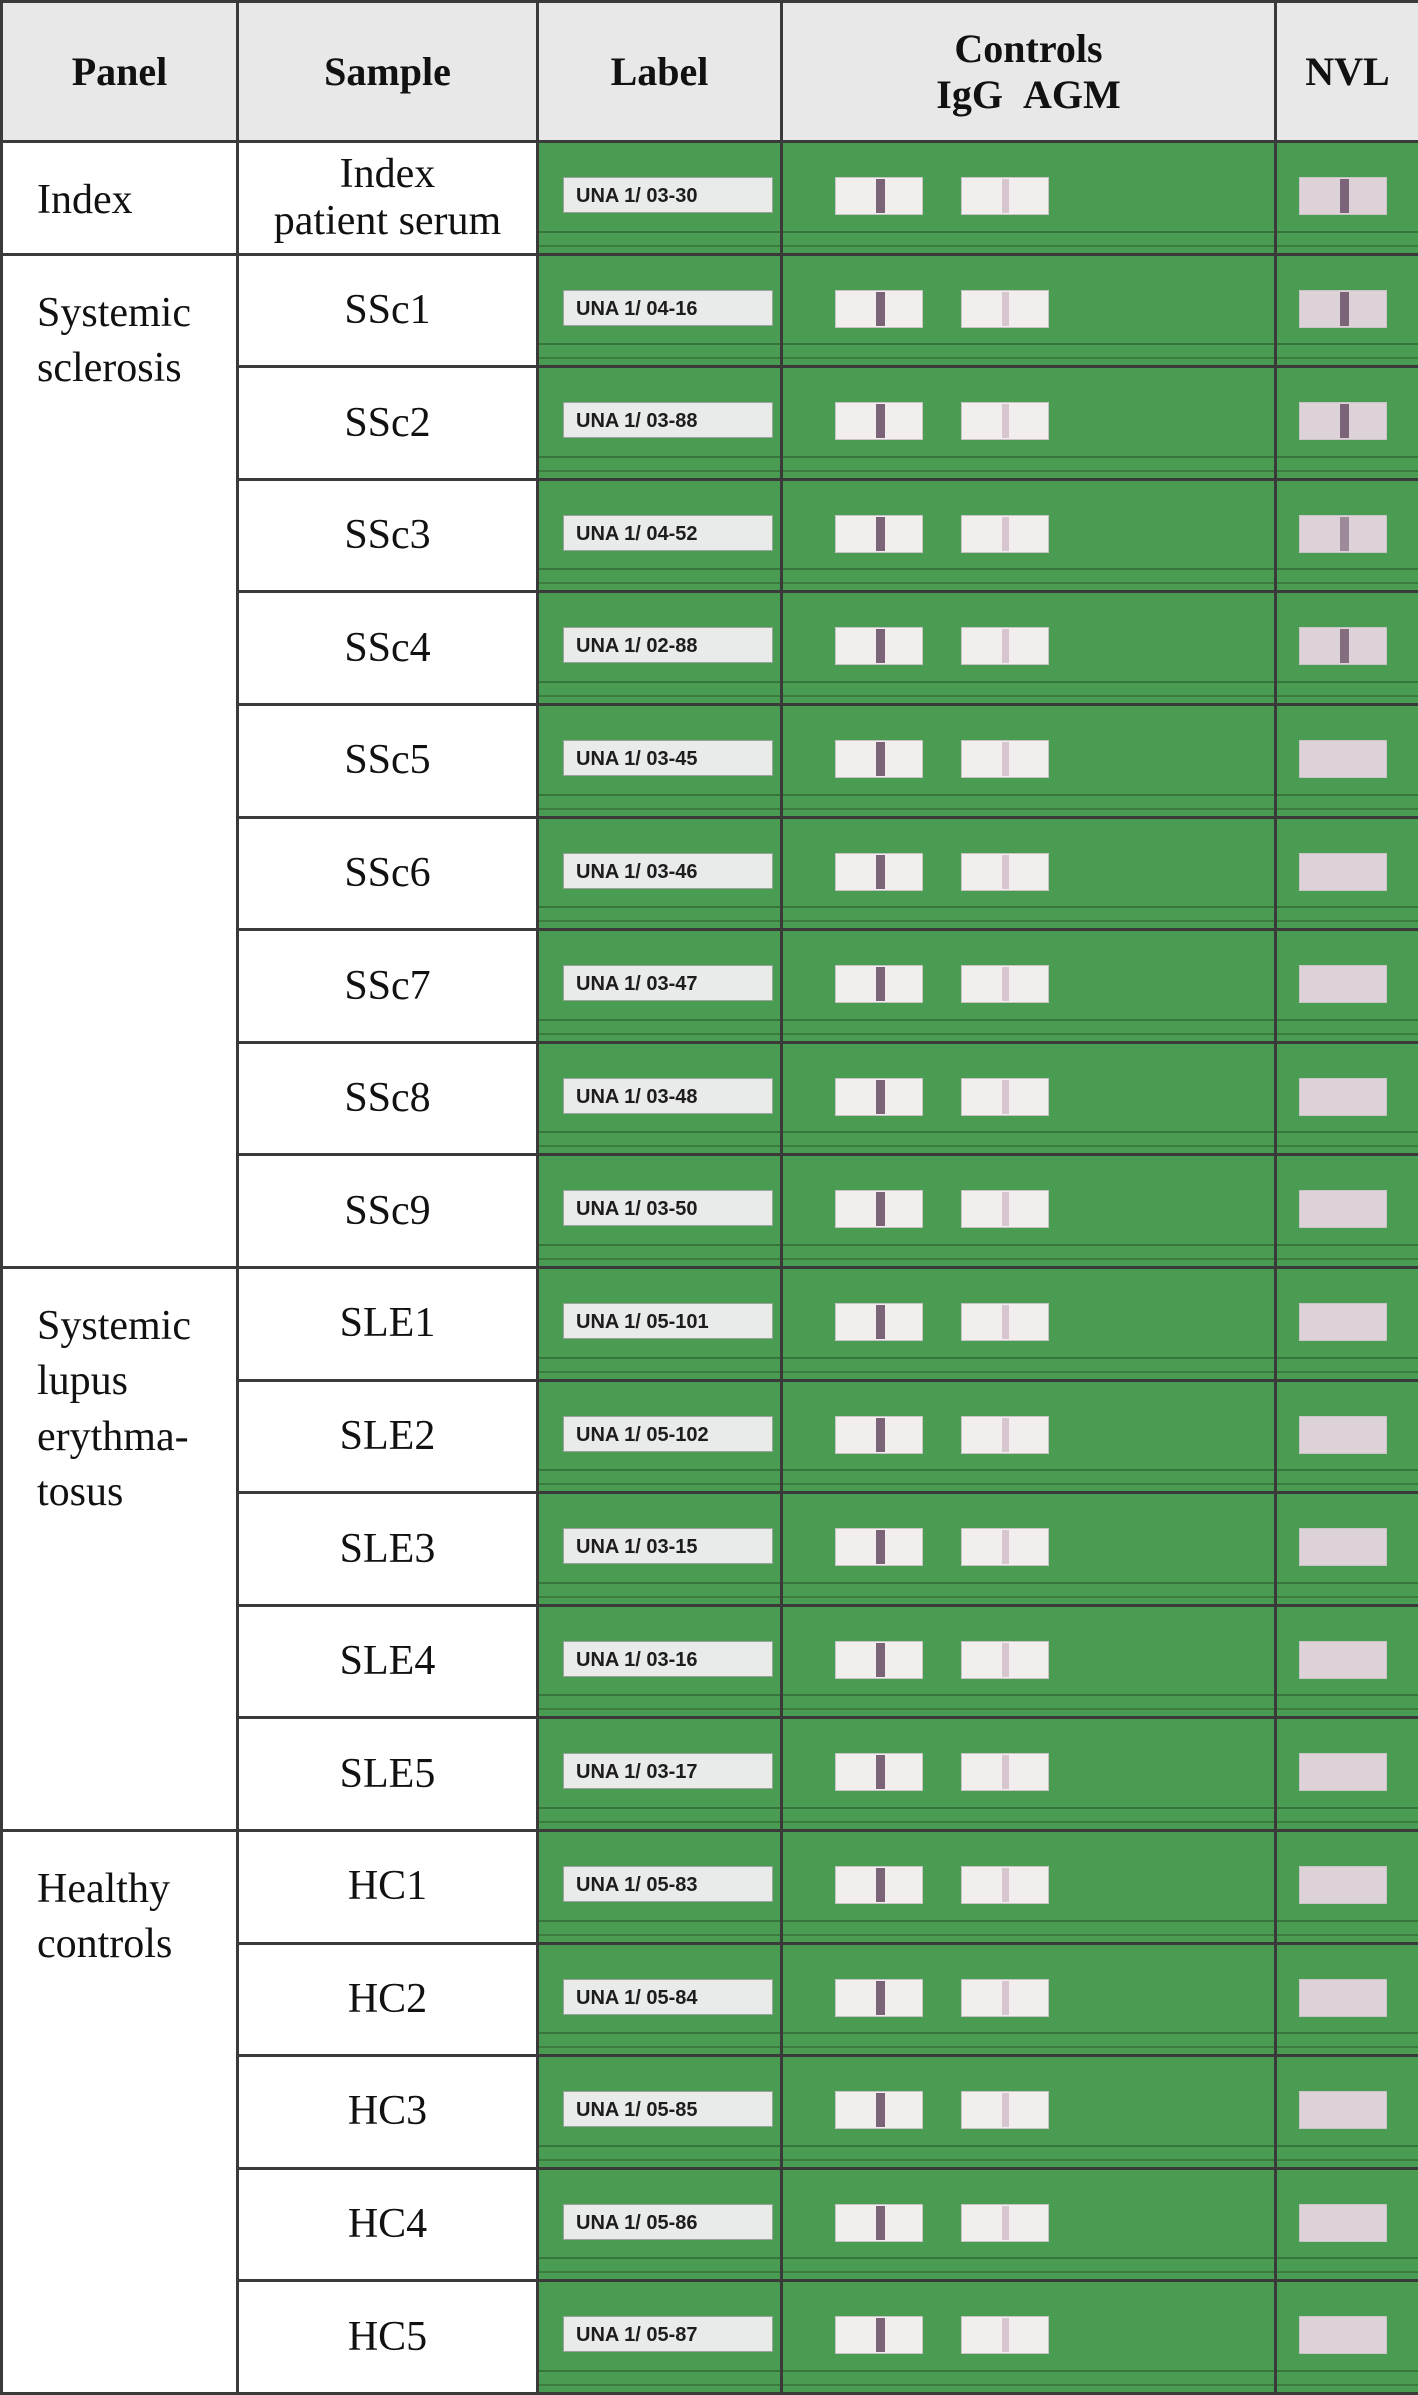 This screenshot has width=1418, height=2395. Describe the element at coordinates (387, 1999) in the screenshot. I see `sample-cell: HC2` at that location.